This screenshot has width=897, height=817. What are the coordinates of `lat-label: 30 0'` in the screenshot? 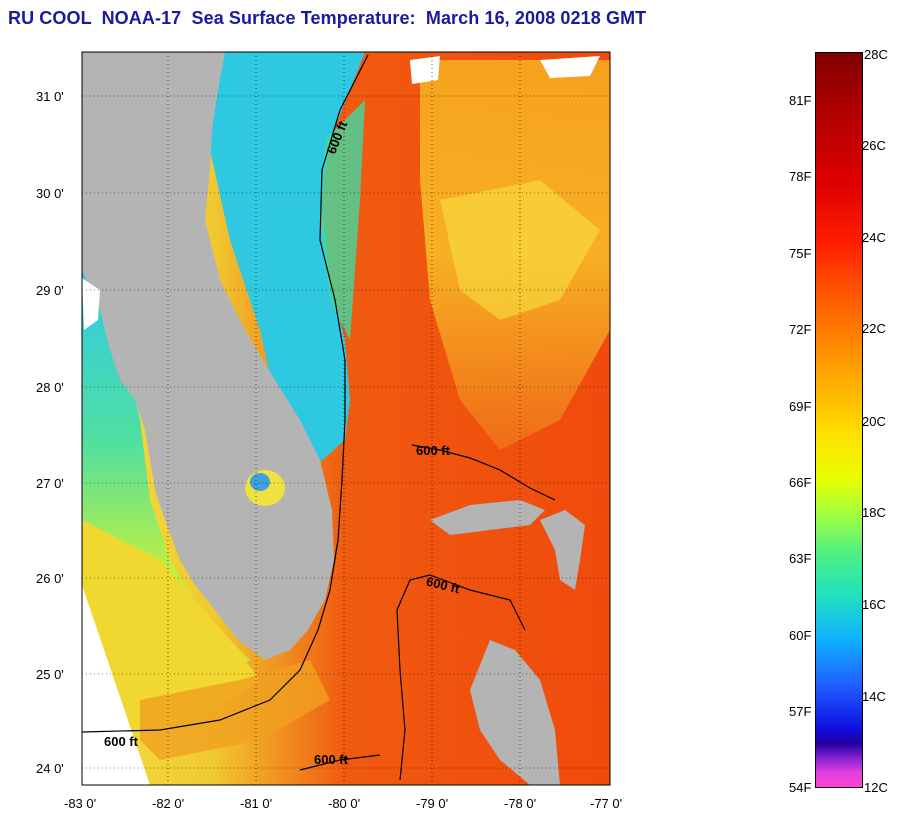 It's located at (50, 193).